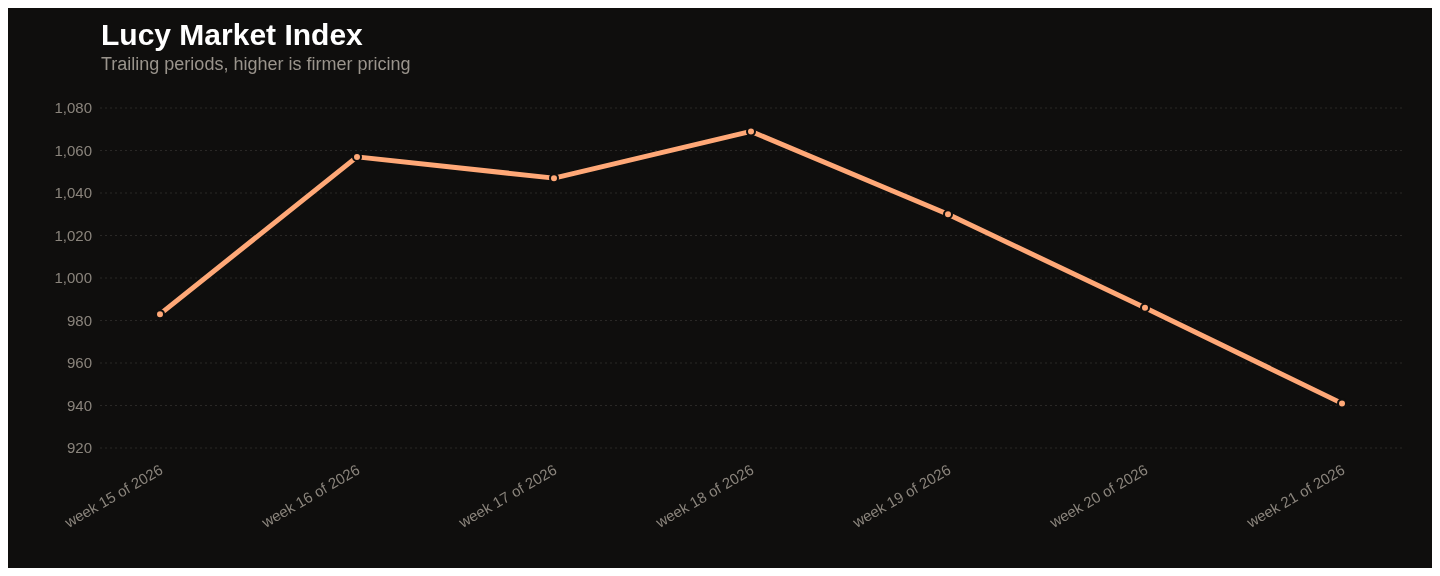 Image resolution: width=1440 pixels, height=576 pixels. What do you see at coordinates (1295, 496) in the screenshot?
I see `x-tick-label: week 21 of 2026` at bounding box center [1295, 496].